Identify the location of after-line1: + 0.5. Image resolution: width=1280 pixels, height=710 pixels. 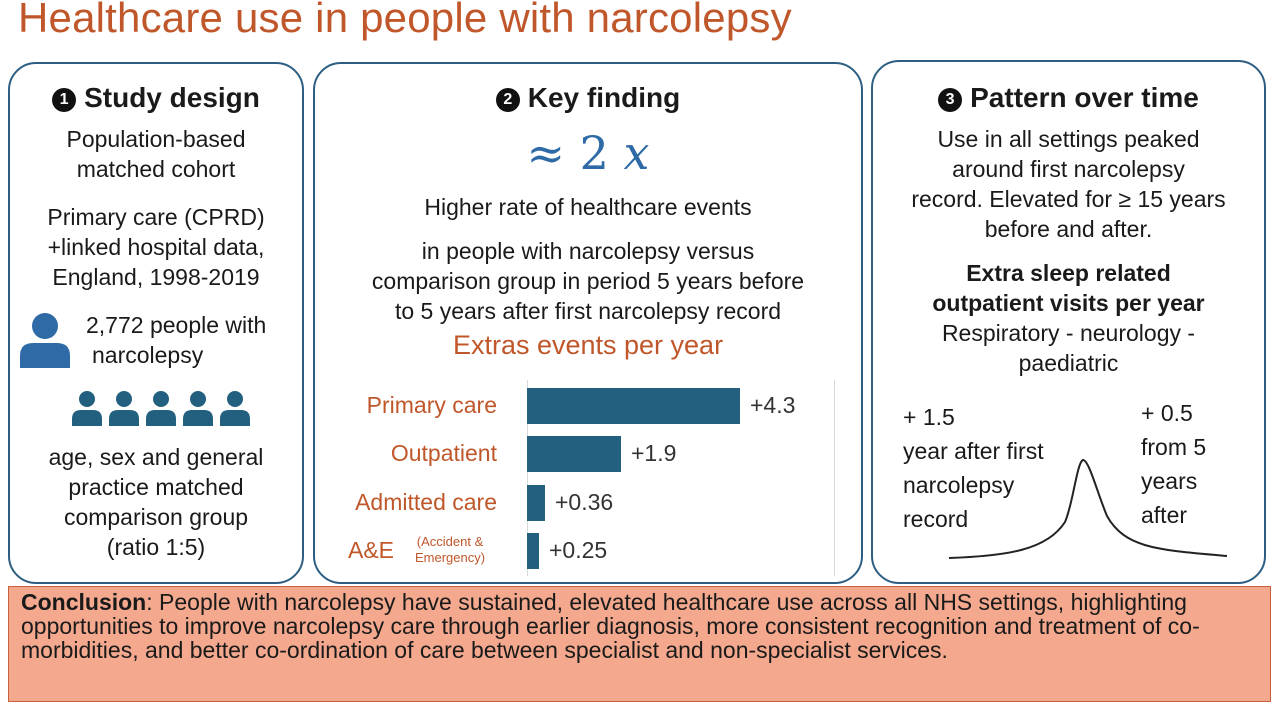
(1167, 413).